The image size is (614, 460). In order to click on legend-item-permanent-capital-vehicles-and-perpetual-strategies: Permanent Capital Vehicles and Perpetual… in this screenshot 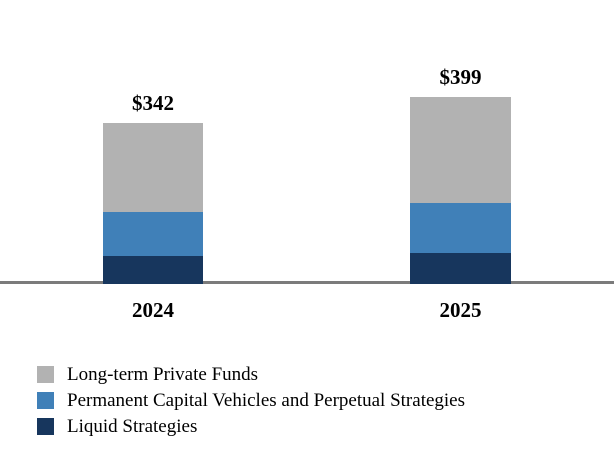, I will do `click(251, 400)`.